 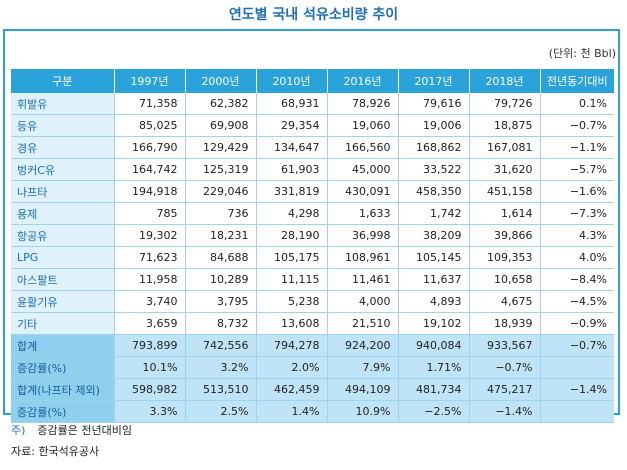 What do you see at coordinates (504, 125) in the screenshot?
I see `table-cell: 18,875` at bounding box center [504, 125].